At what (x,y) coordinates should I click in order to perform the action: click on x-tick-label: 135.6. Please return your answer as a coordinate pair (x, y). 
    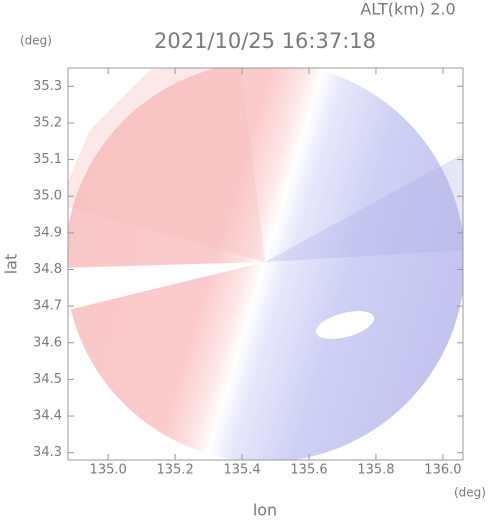
    Looking at the image, I should click on (308, 470).